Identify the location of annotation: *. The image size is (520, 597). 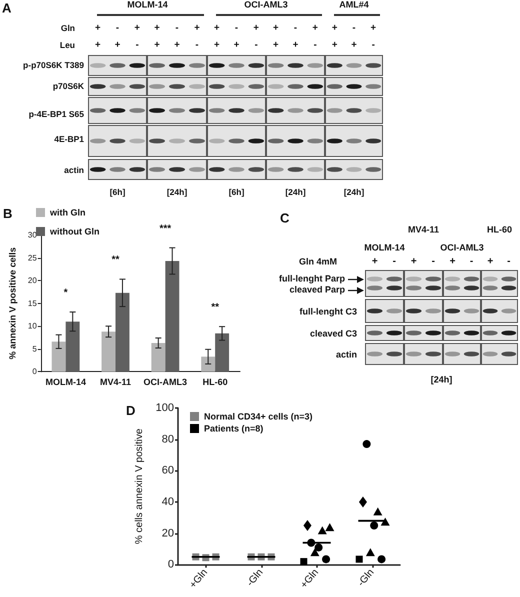
(66, 293).